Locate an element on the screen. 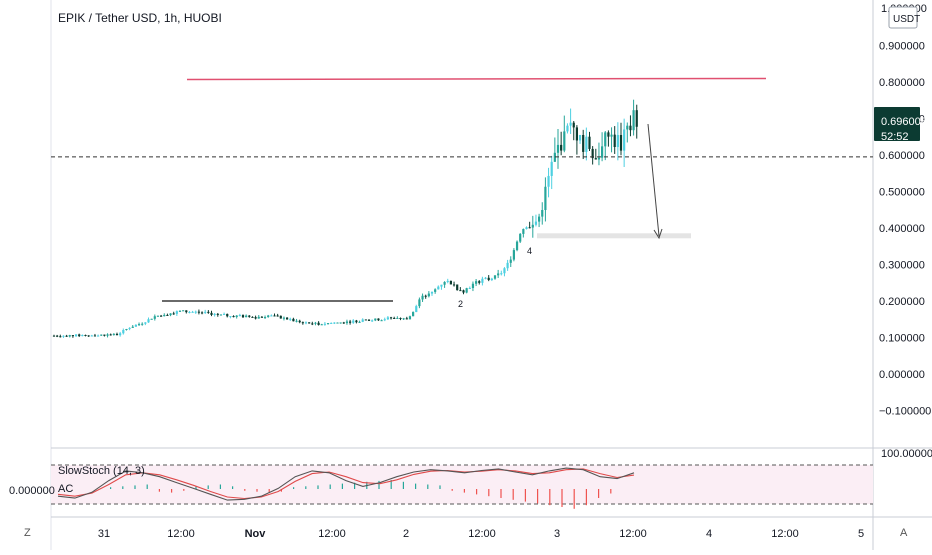 This screenshot has width=932, height=555. time-tick-label: 12:00 is located at coordinates (482, 534).